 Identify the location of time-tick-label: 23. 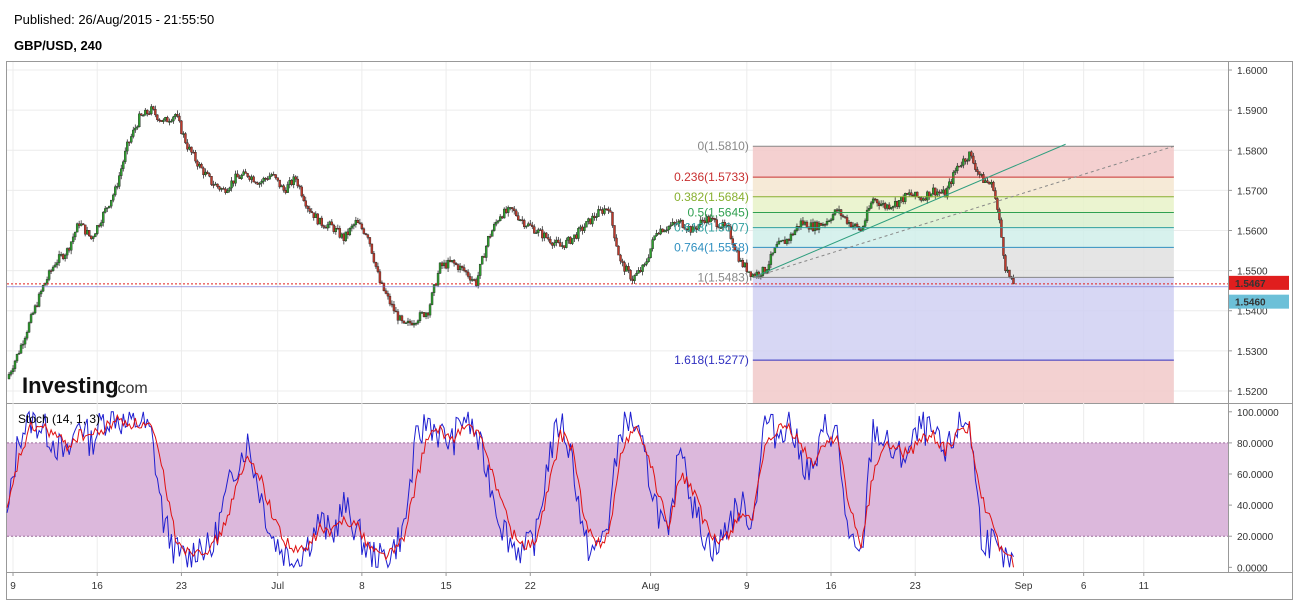
(916, 586).